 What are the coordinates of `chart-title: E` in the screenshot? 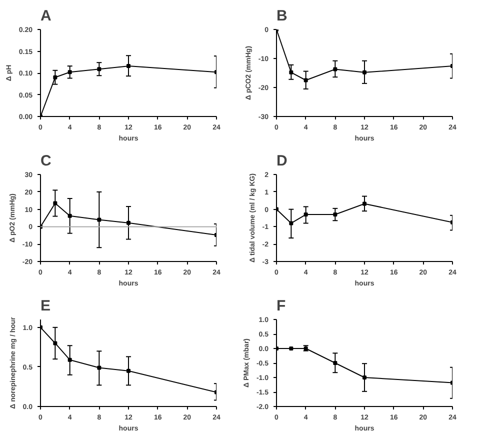 It's located at (45, 306).